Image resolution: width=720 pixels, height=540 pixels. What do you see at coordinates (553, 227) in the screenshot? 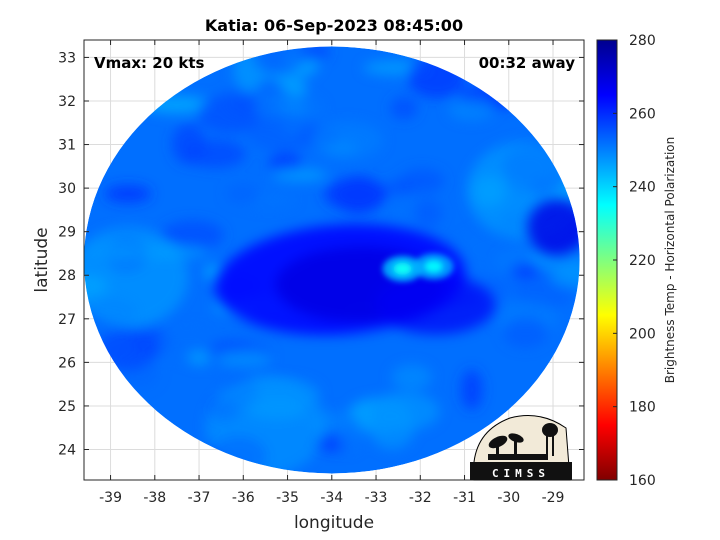
I see `edge-cold-patch` at bounding box center [553, 227].